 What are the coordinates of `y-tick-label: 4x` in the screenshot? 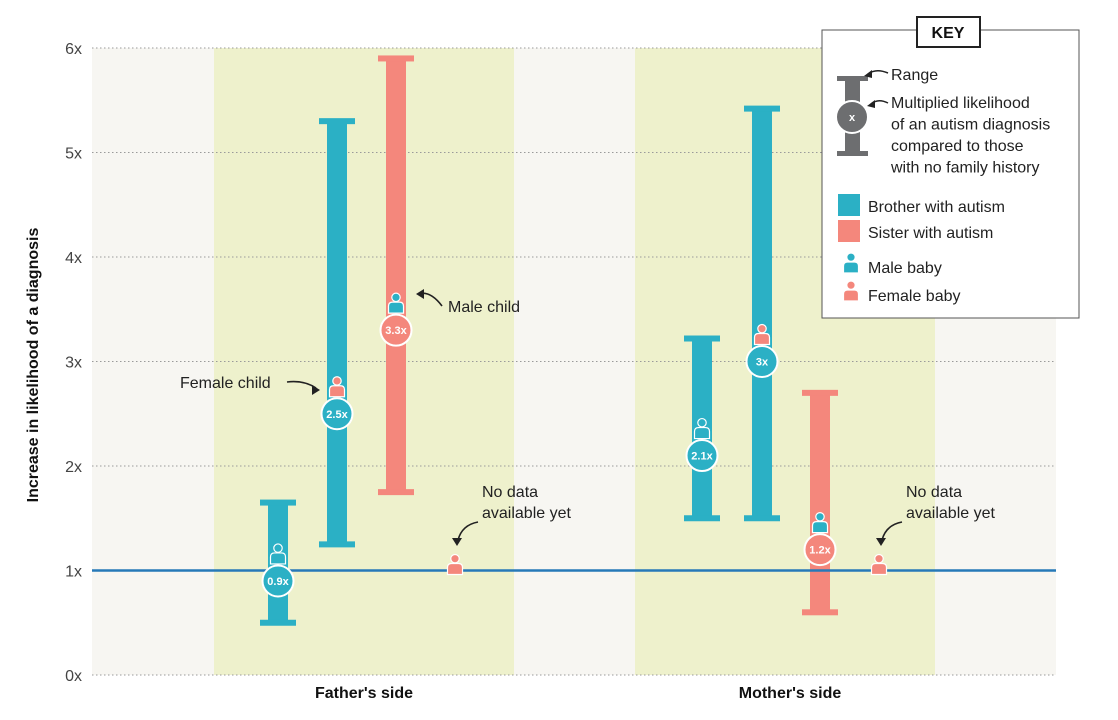 It's located at (73, 258).